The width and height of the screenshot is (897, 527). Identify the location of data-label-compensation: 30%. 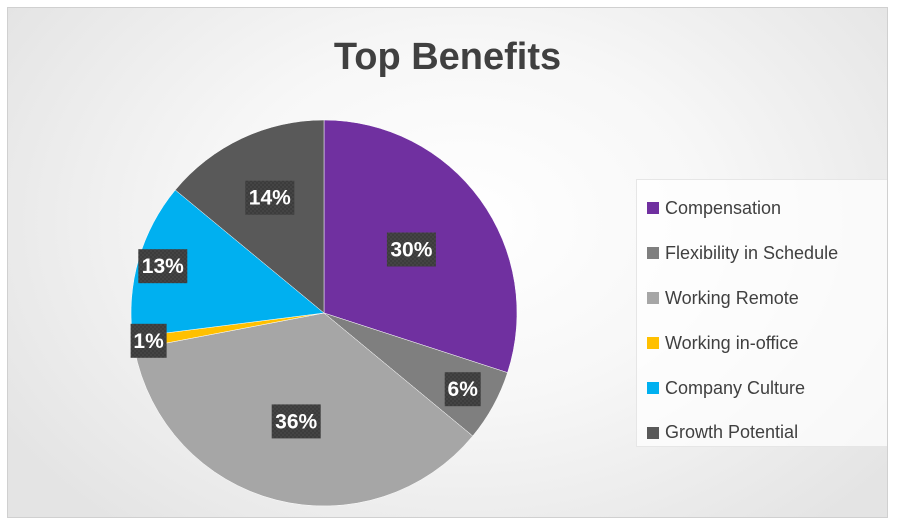
(411, 249).